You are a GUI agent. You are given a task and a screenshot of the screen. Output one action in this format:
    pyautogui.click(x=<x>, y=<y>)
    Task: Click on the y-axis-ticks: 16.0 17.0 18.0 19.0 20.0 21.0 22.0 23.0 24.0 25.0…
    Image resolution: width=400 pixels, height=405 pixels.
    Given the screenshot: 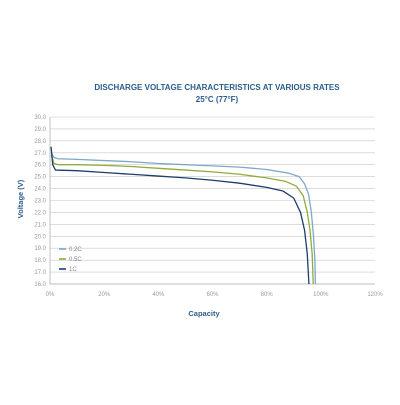 What is the action you would take?
    pyautogui.click(x=40, y=201)
    